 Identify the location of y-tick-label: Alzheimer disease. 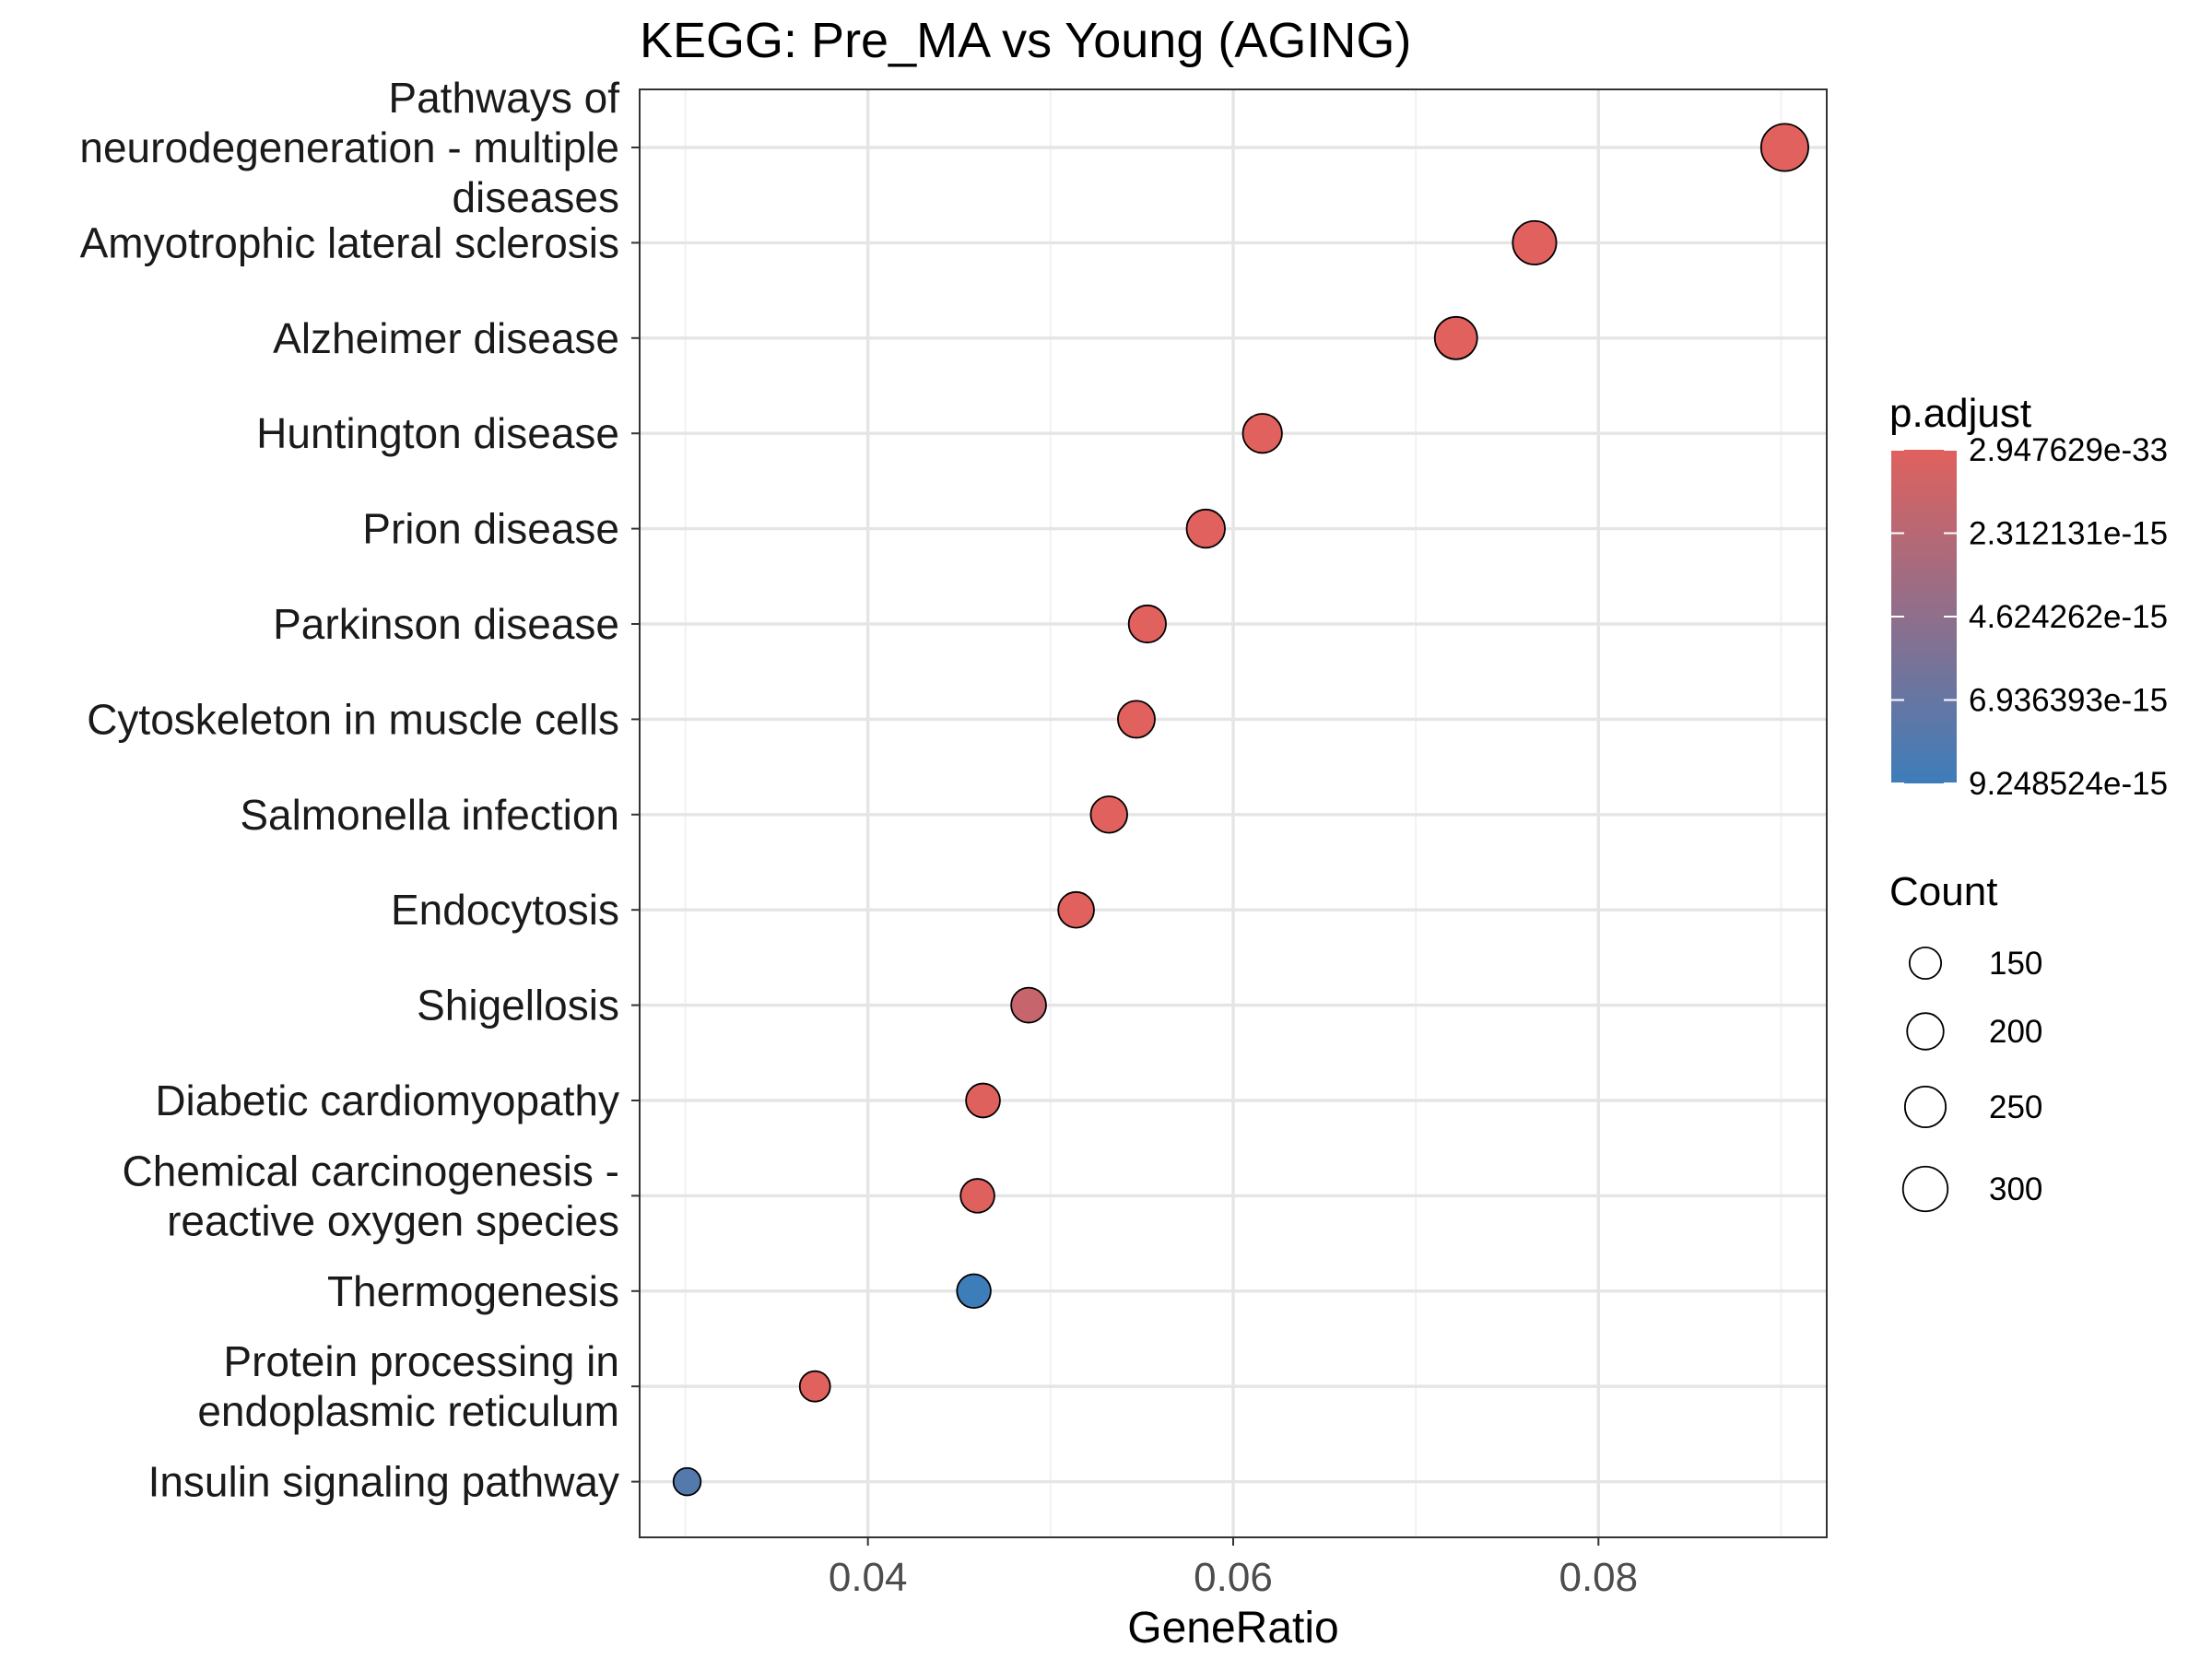
(446, 338).